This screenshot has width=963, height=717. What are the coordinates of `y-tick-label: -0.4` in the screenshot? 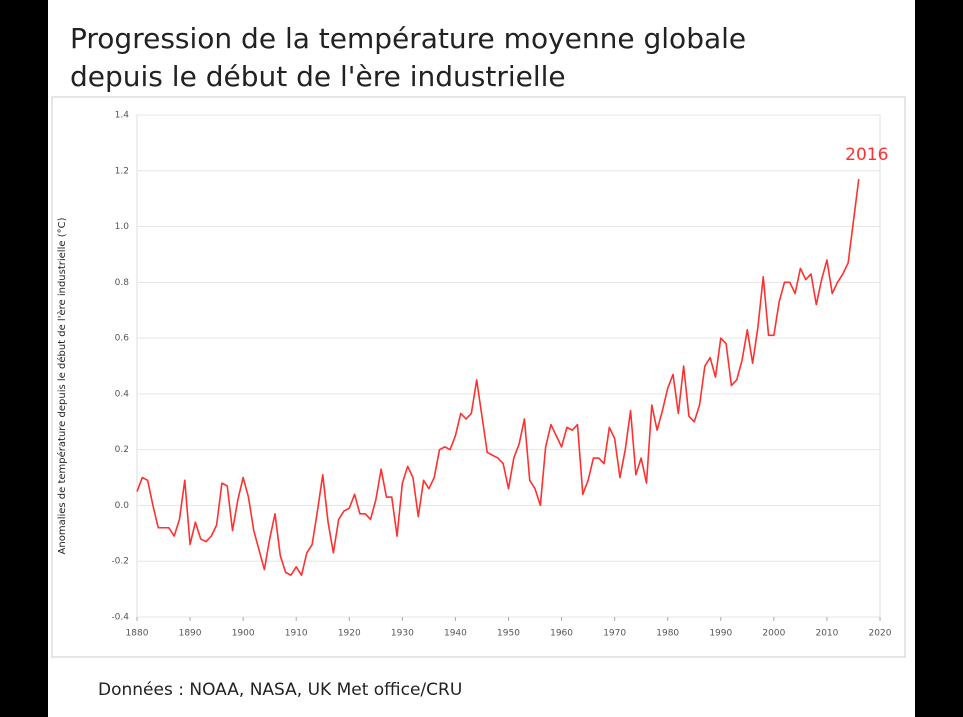 It's located at (120, 618).